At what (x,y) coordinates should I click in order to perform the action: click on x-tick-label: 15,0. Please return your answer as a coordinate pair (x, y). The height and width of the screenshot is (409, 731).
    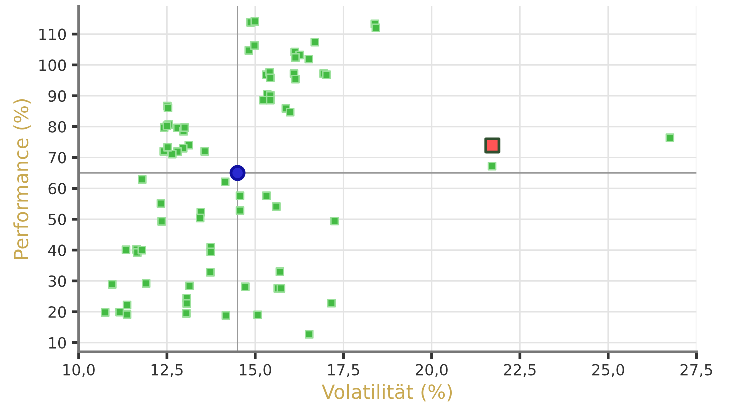
    Looking at the image, I should click on (256, 371).